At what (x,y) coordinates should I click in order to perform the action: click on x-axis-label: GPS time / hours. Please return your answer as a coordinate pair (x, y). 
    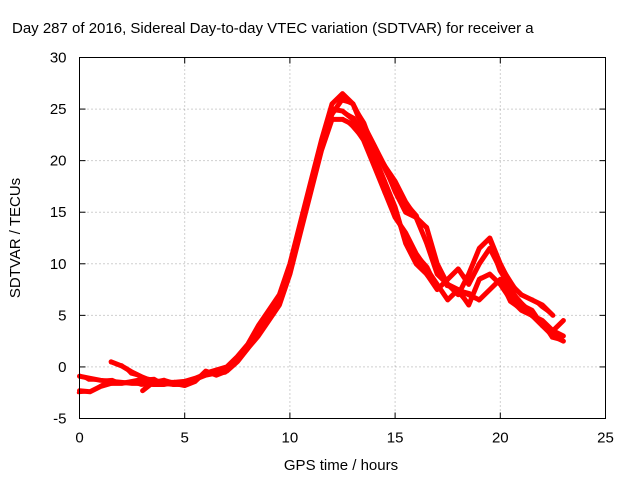
    Looking at the image, I should click on (341, 465).